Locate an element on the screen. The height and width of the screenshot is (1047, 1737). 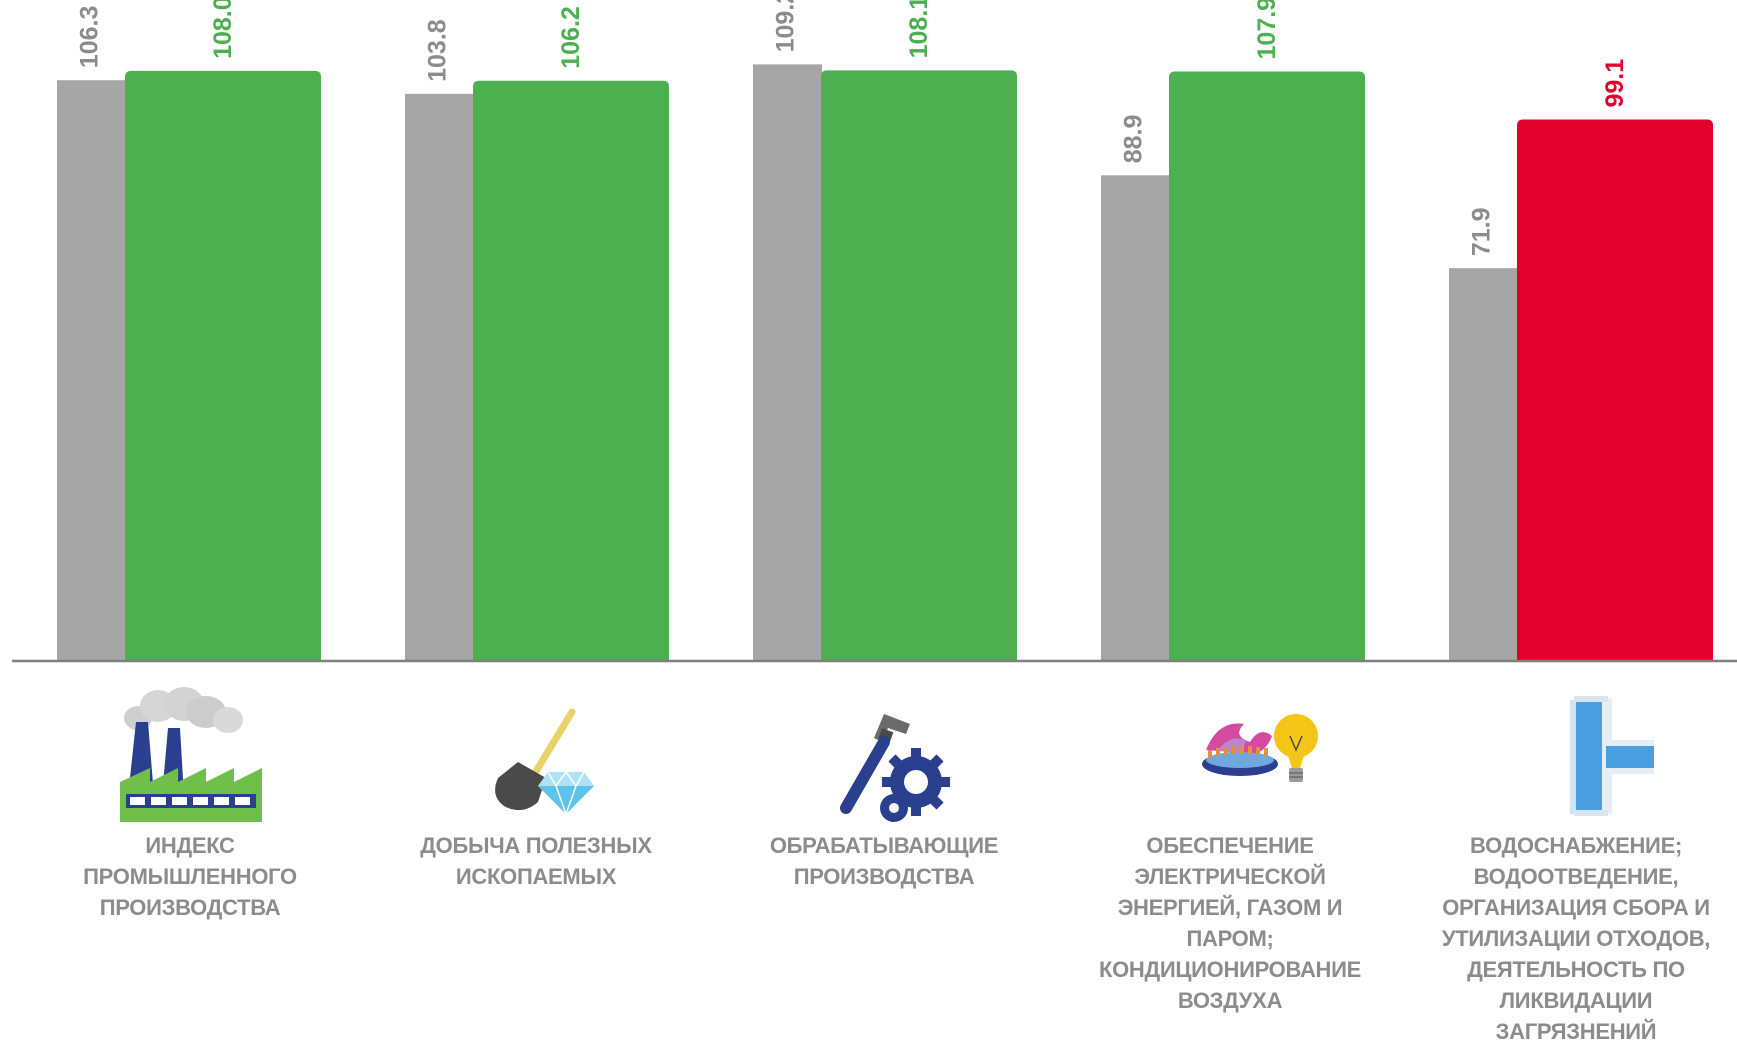
category-label: ИНДЕКС ПРОМЫШЛЕННОГО ПРОИЗВОДСТВА is located at coordinates (190, 876).